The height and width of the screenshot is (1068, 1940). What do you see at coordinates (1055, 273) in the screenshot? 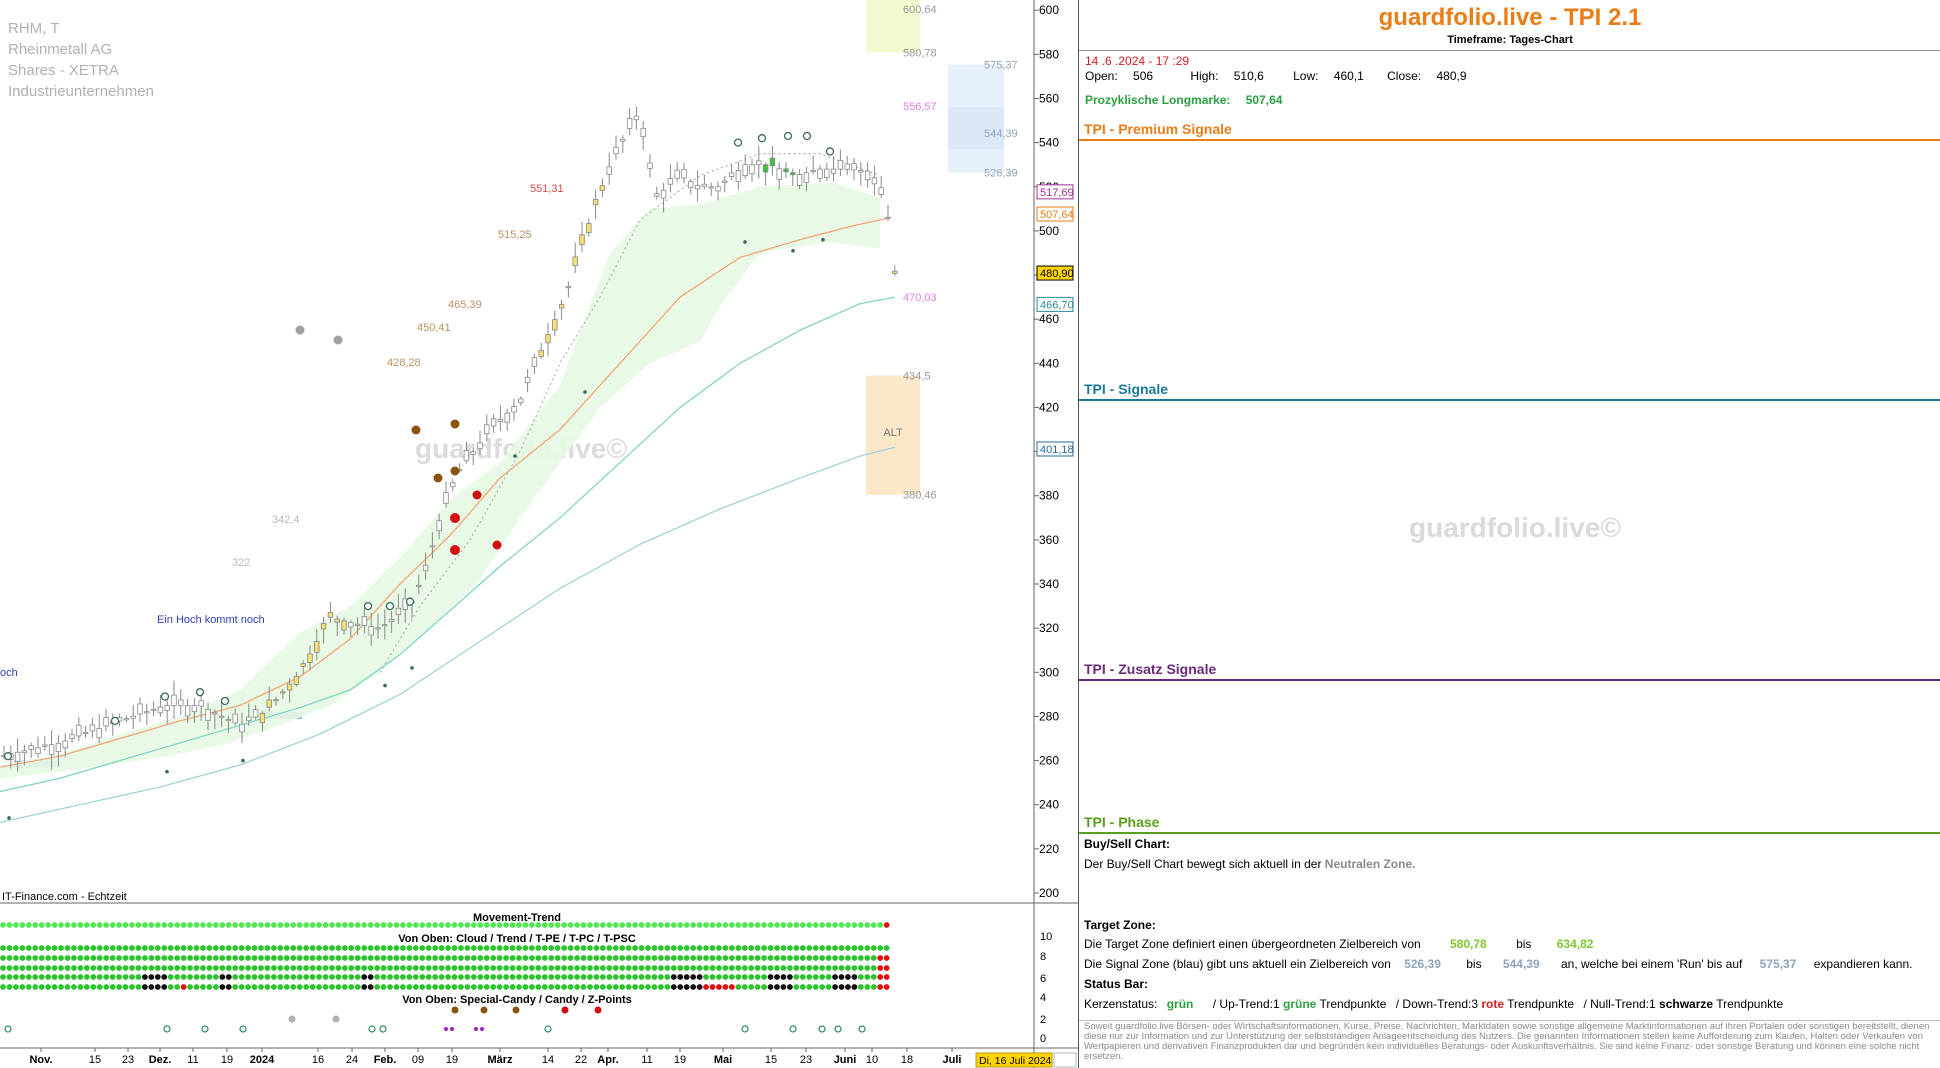
I see `price-badge` at bounding box center [1055, 273].